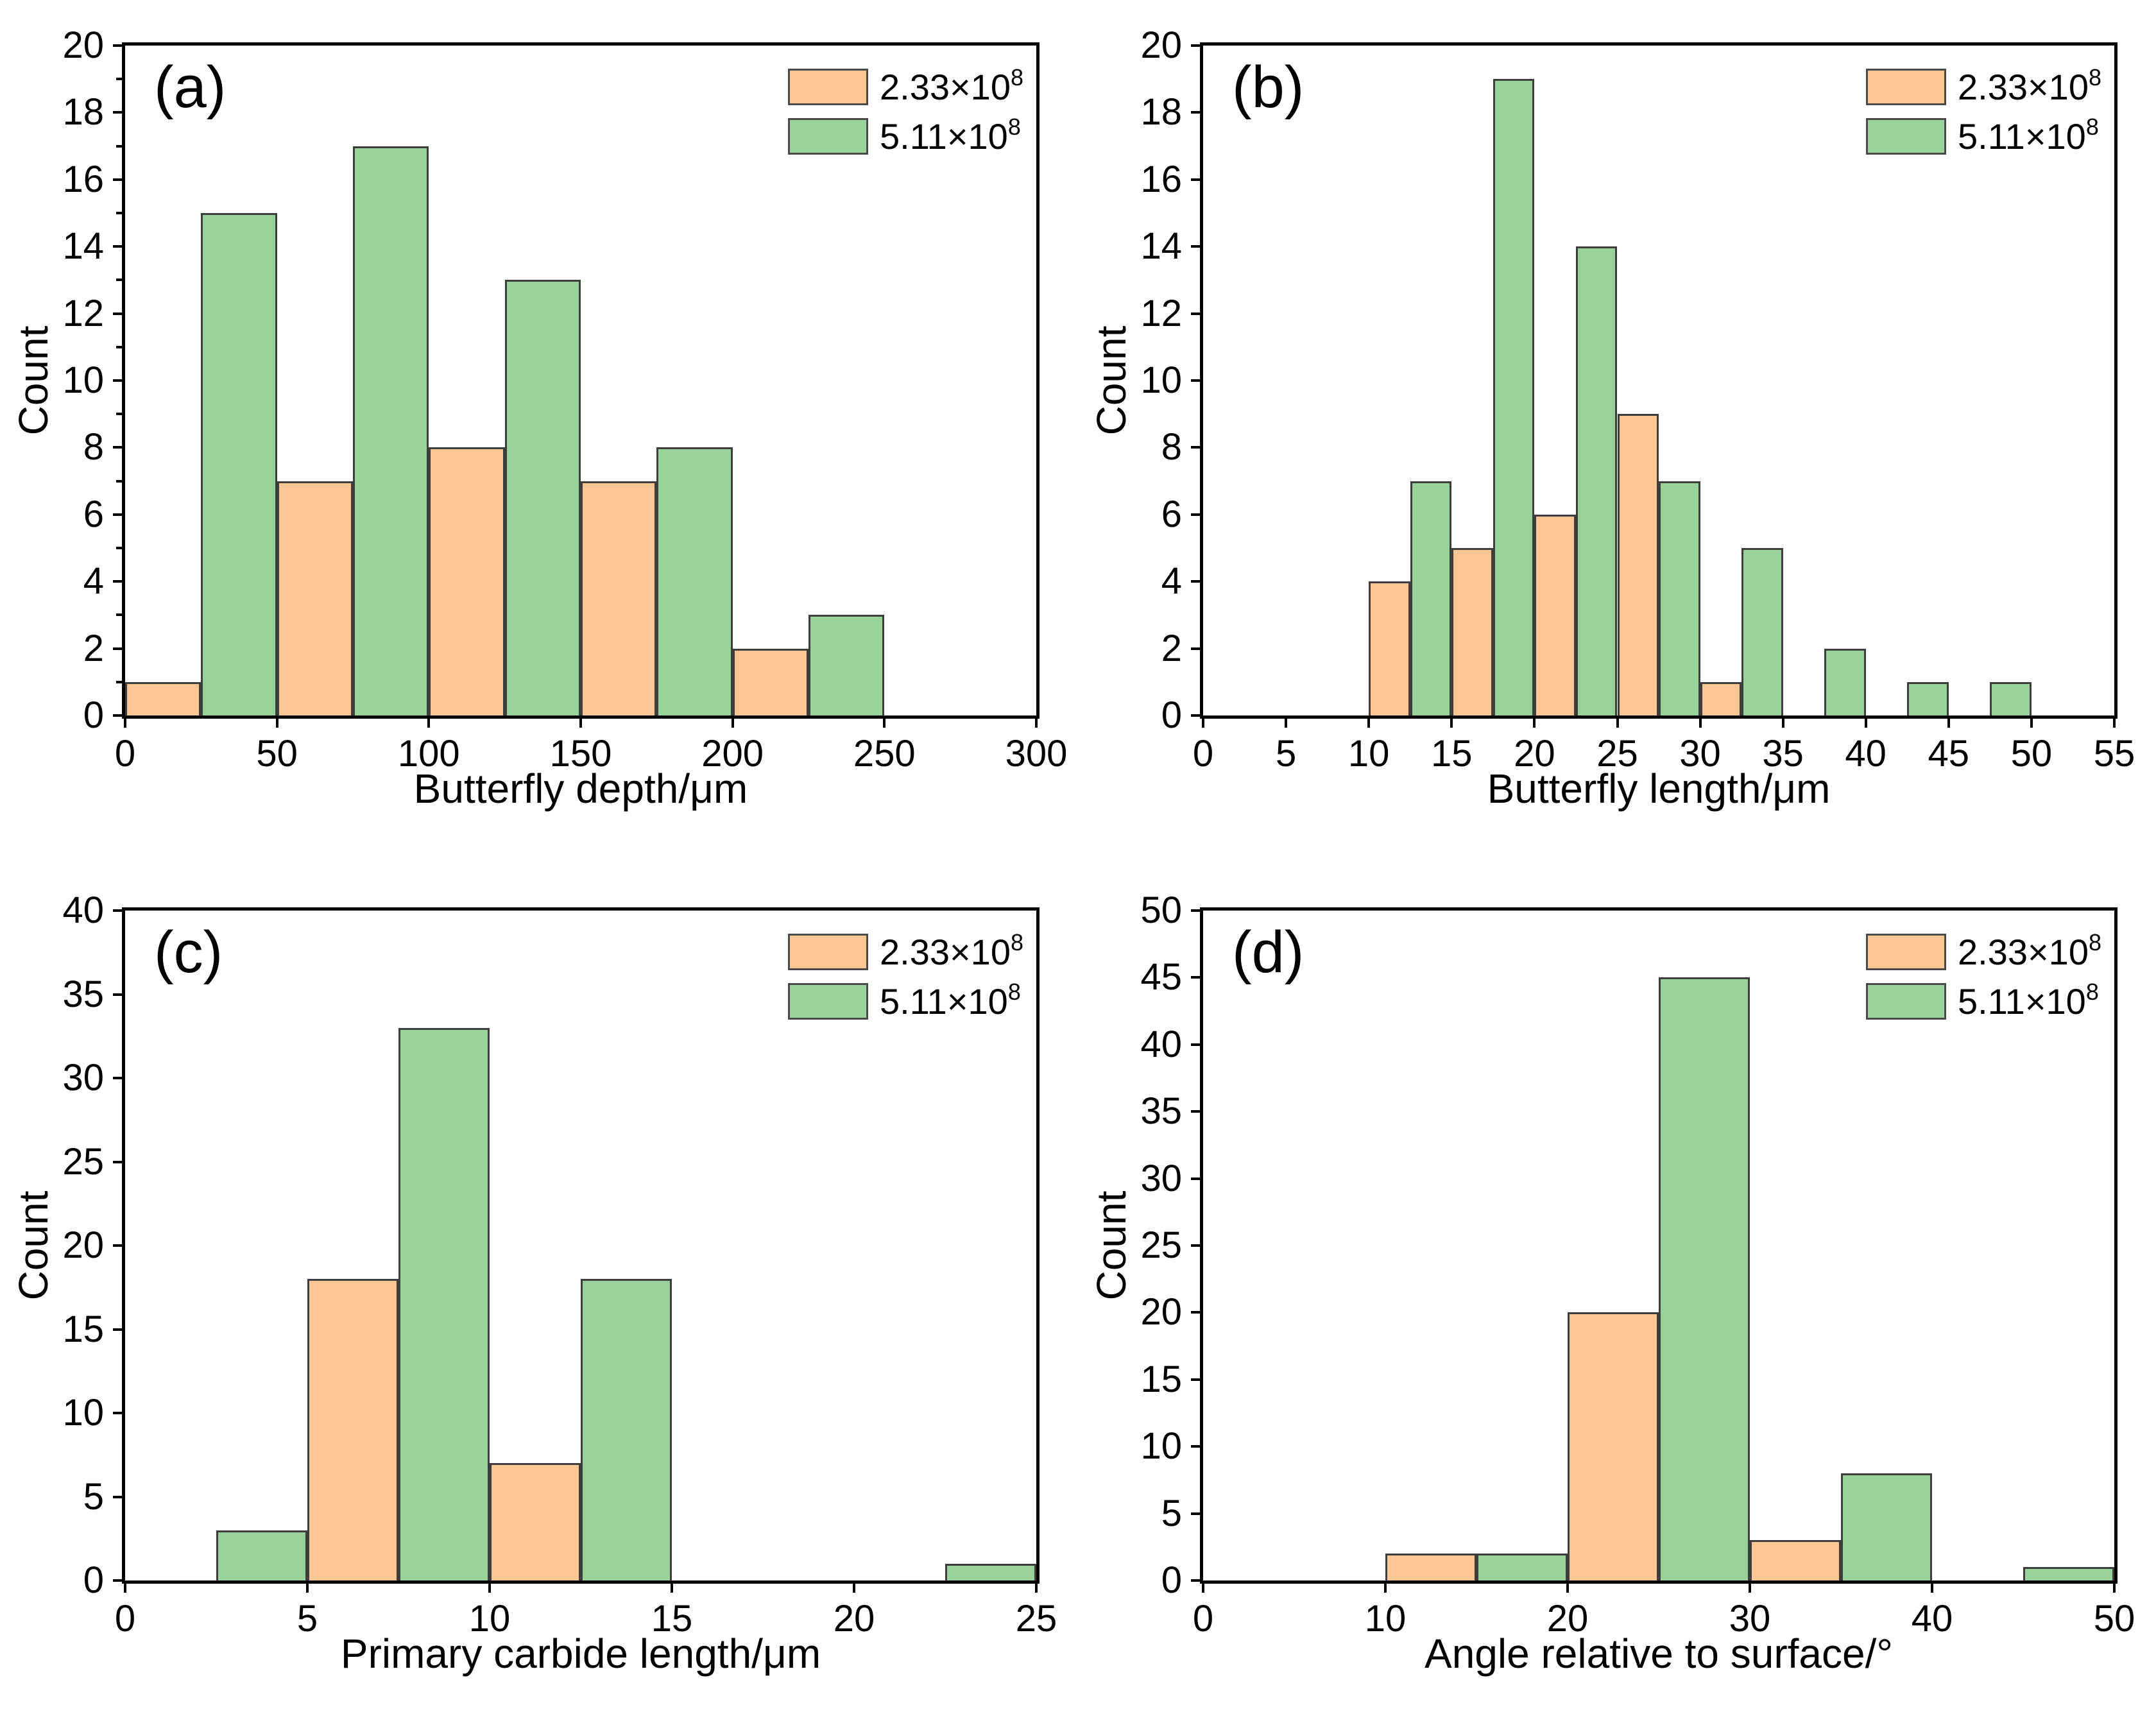 Image resolution: width=2156 pixels, height=1730 pixels. Describe the element at coordinates (951, 951) in the screenshot. I see `legend-label: 2.33×10⁸` at that location.